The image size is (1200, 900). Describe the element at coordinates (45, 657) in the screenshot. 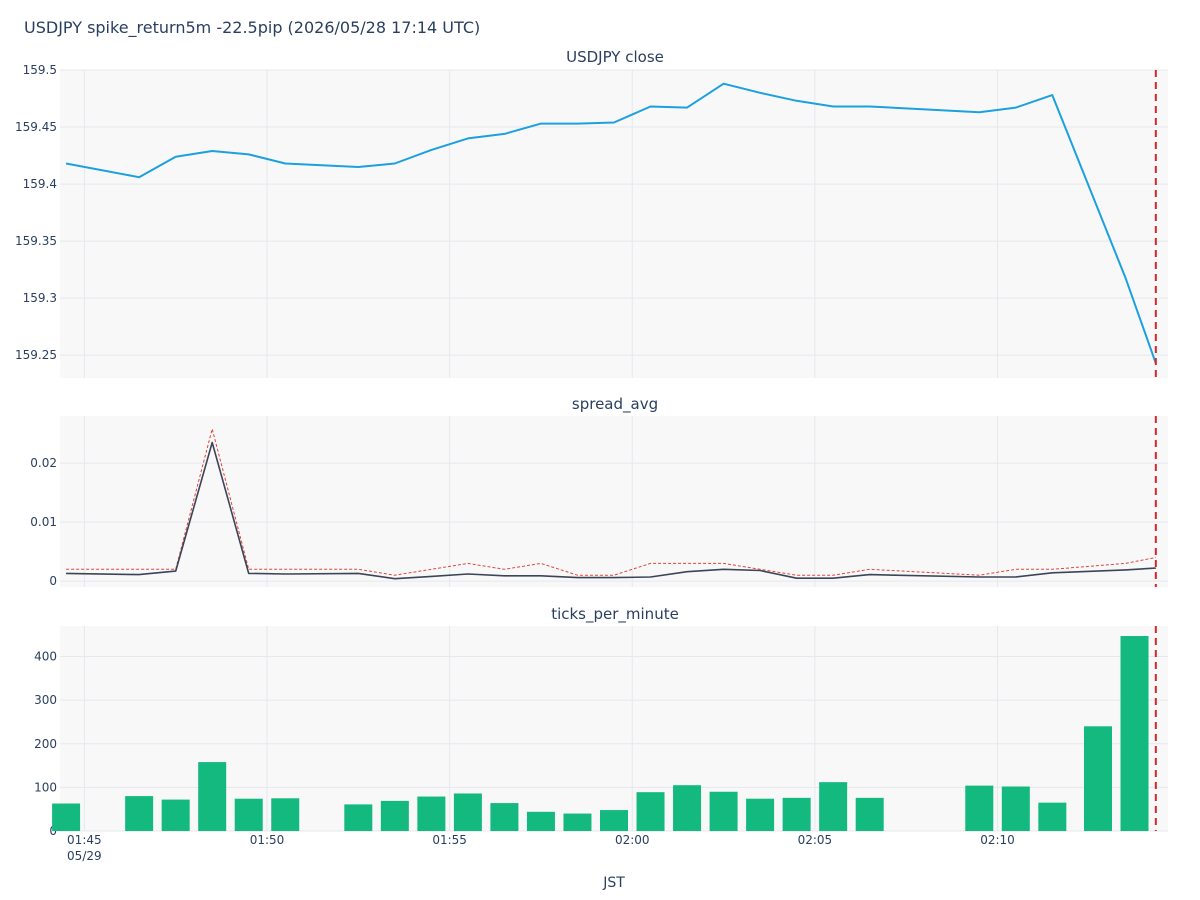

I see `y-tick-label: 400` at that location.